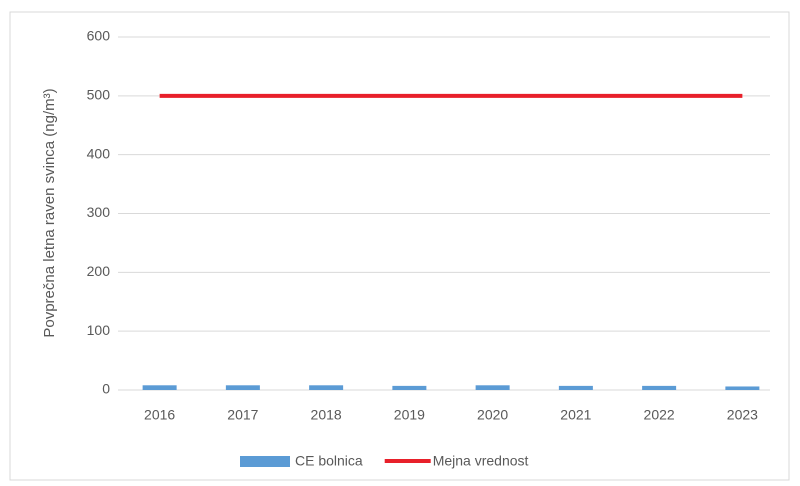  I want to click on x-tick-label: 2019, so click(409, 415).